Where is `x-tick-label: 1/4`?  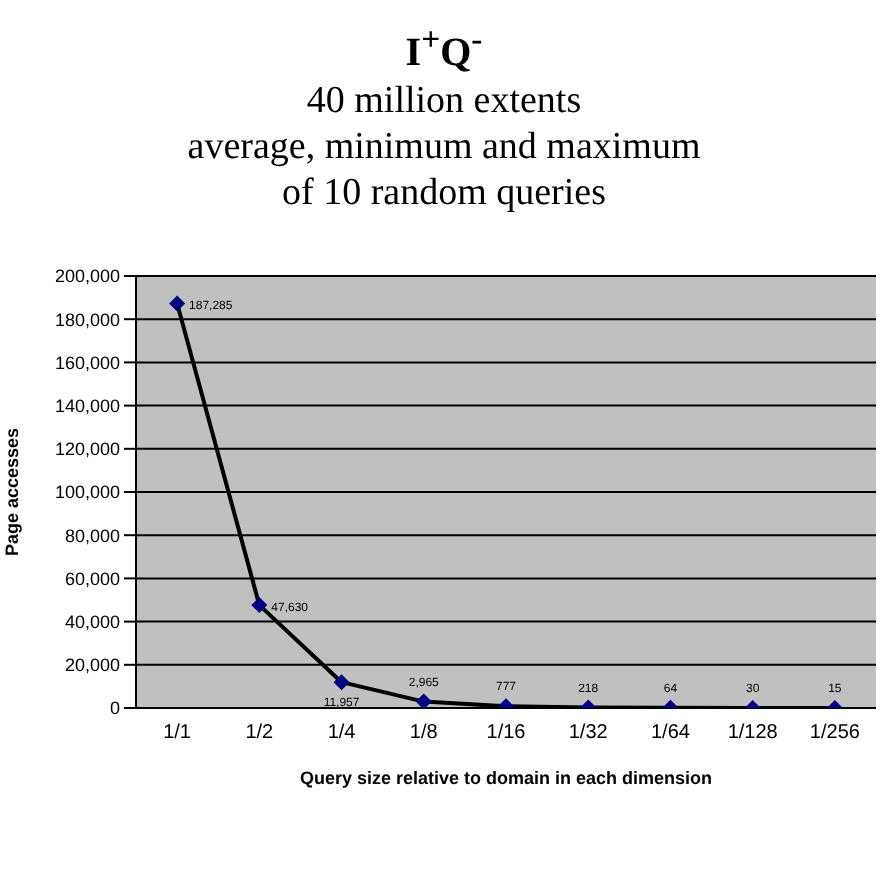
x-tick-label: 1/4 is located at coordinates (342, 732).